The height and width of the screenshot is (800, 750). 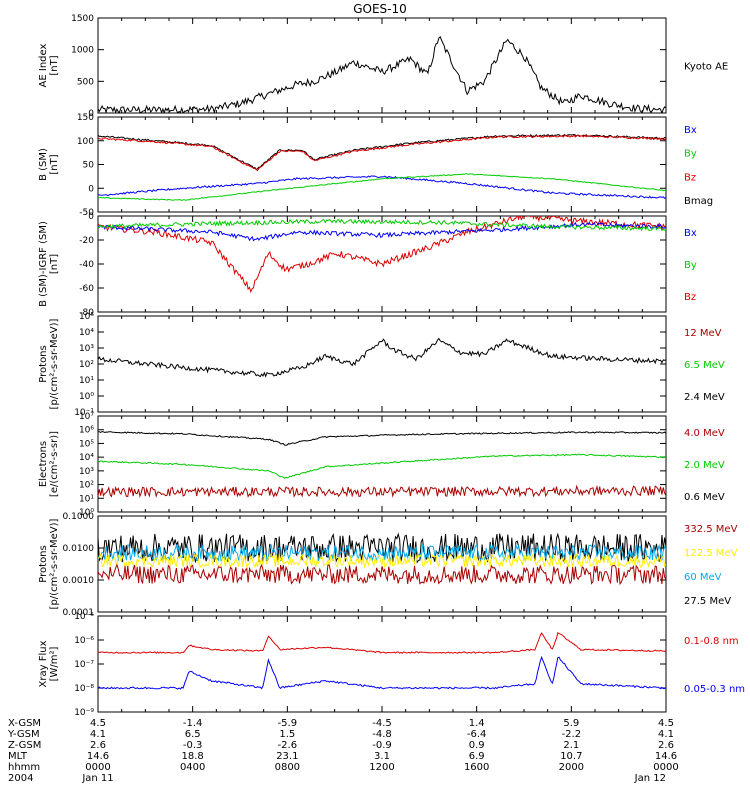 What do you see at coordinates (704, 397) in the screenshot?
I see `legend-entry: 2.4 MeV` at bounding box center [704, 397].